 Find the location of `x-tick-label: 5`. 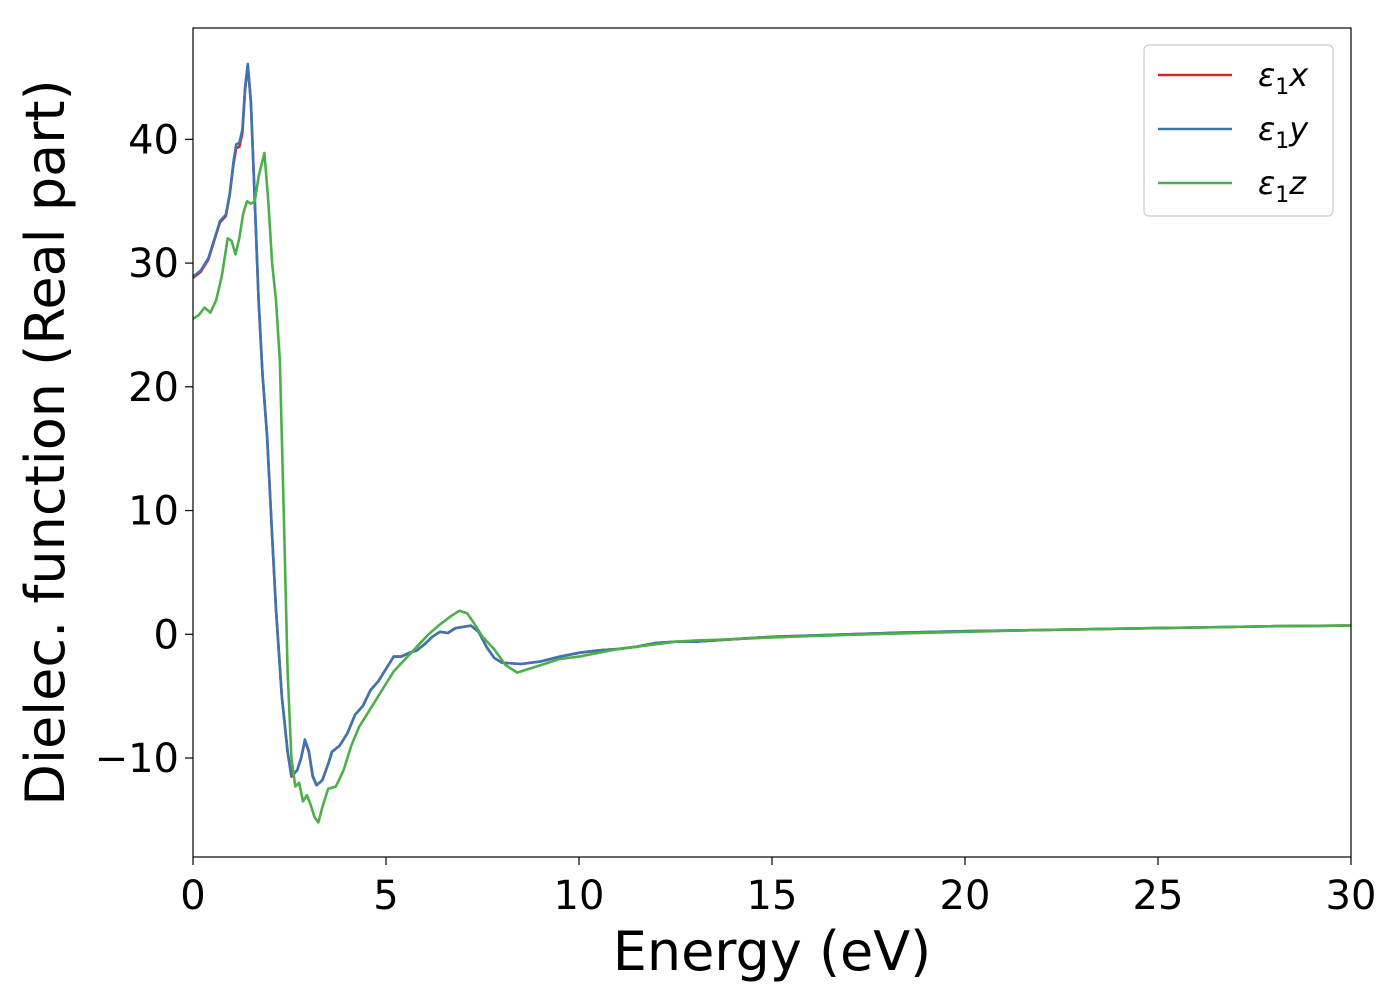

x-tick-label: 5 is located at coordinates (385, 896).